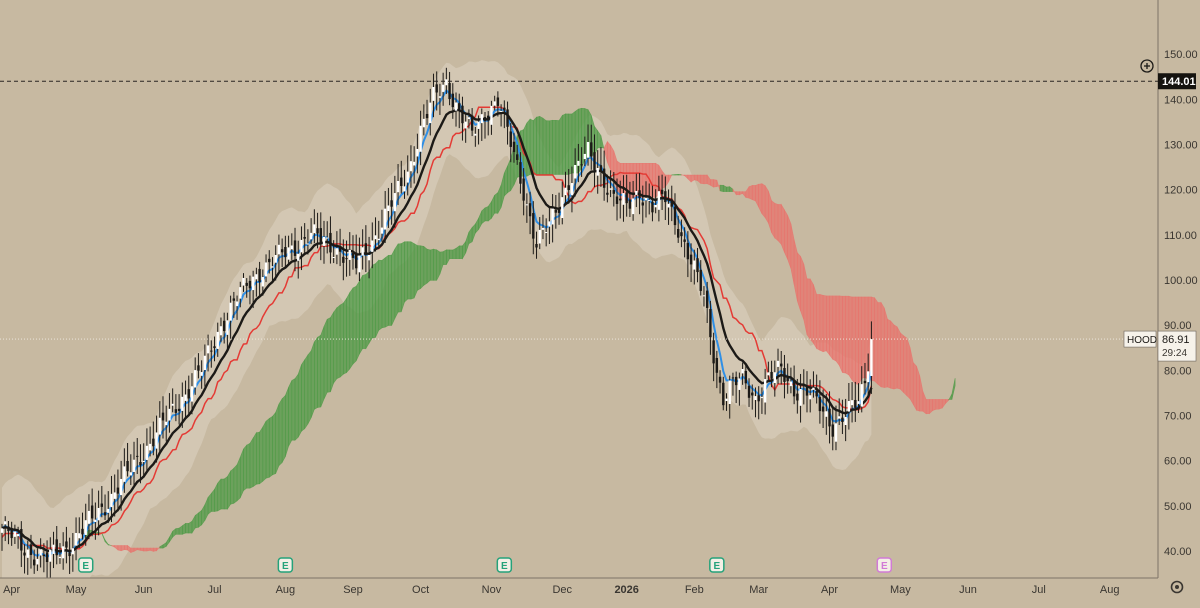  I want to click on y-tick-label: 40.00, so click(1178, 552).